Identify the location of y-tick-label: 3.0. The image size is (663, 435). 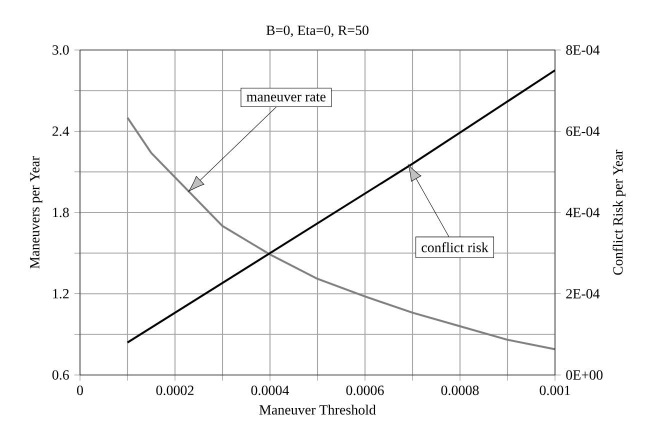
(60, 50).